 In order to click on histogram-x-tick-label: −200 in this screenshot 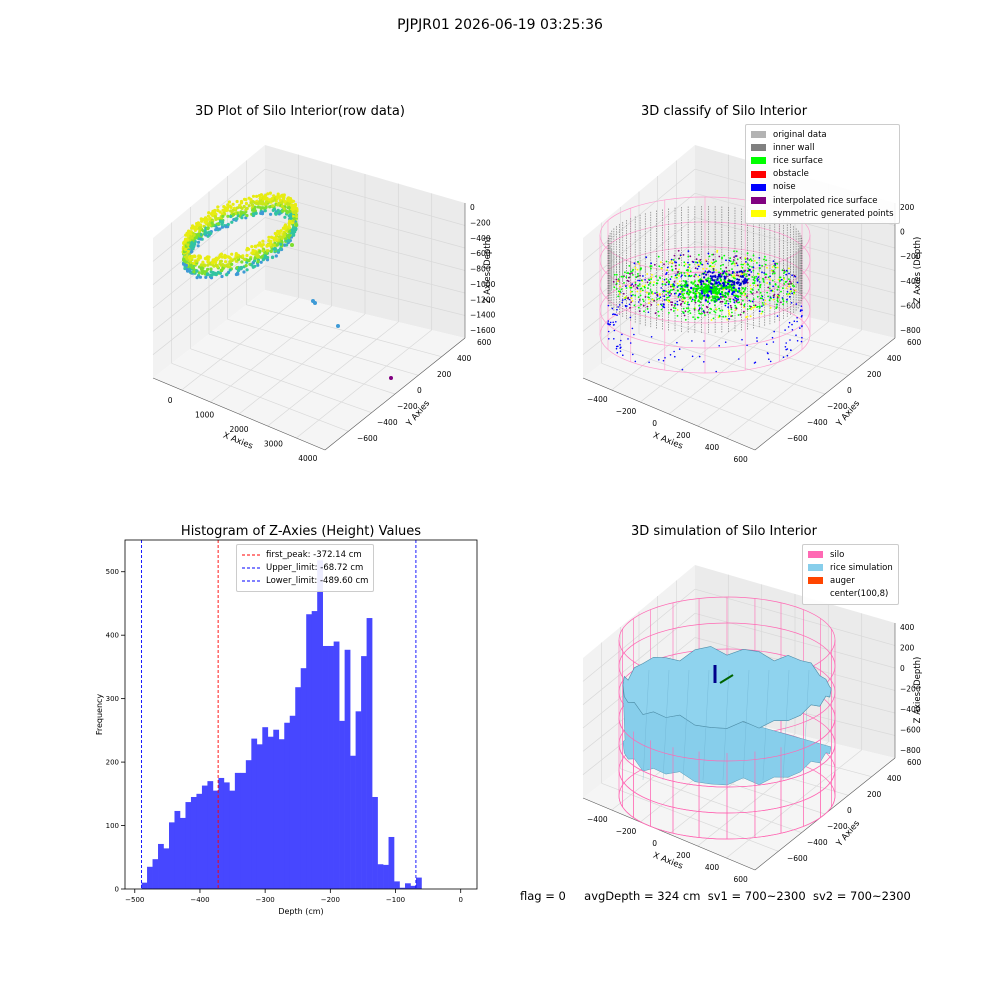, I will do `click(330, 900)`.